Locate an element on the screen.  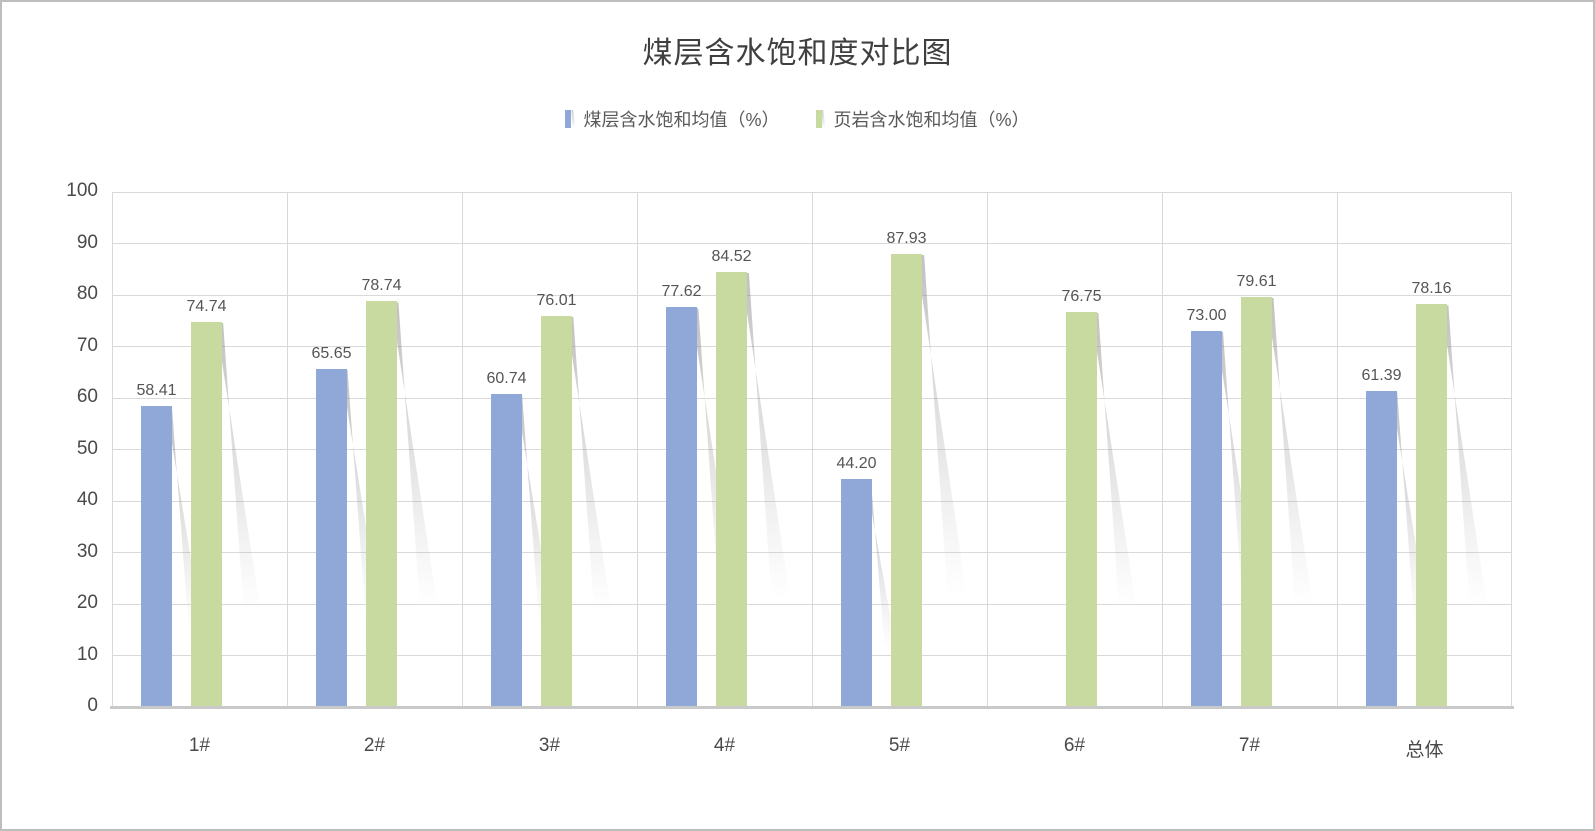
shale-bar-6# is located at coordinates (1081, 509).